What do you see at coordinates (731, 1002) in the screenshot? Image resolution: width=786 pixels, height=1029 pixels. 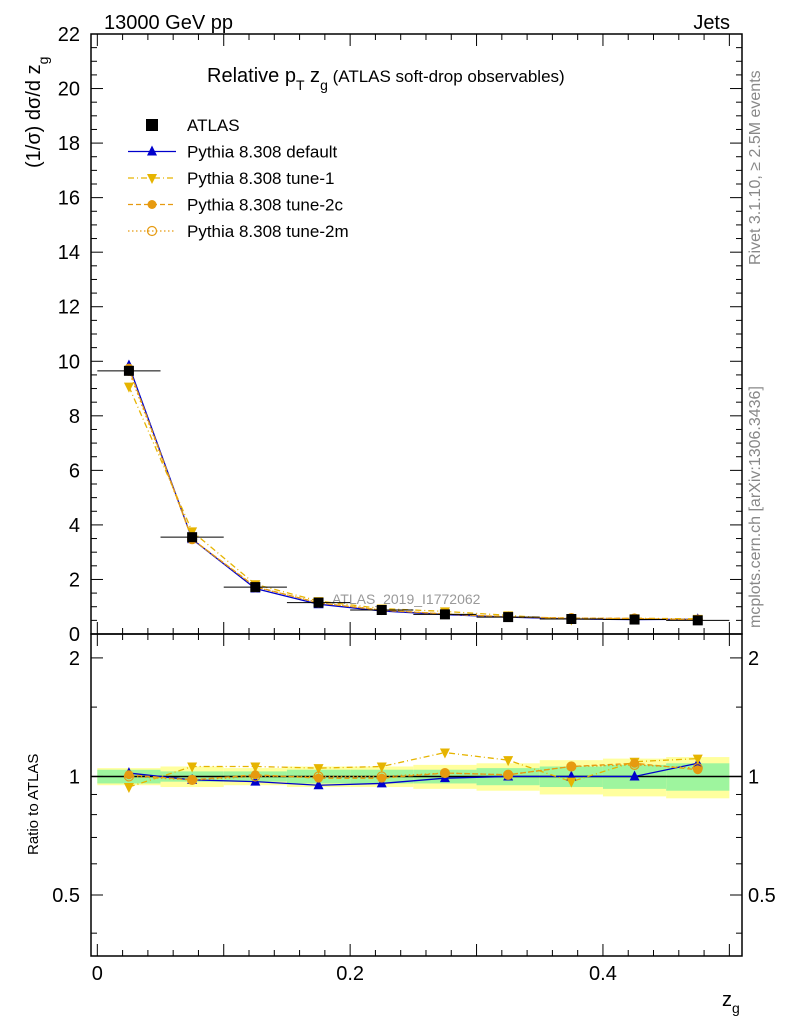 I see `x-axis-label: zg` at bounding box center [731, 1002].